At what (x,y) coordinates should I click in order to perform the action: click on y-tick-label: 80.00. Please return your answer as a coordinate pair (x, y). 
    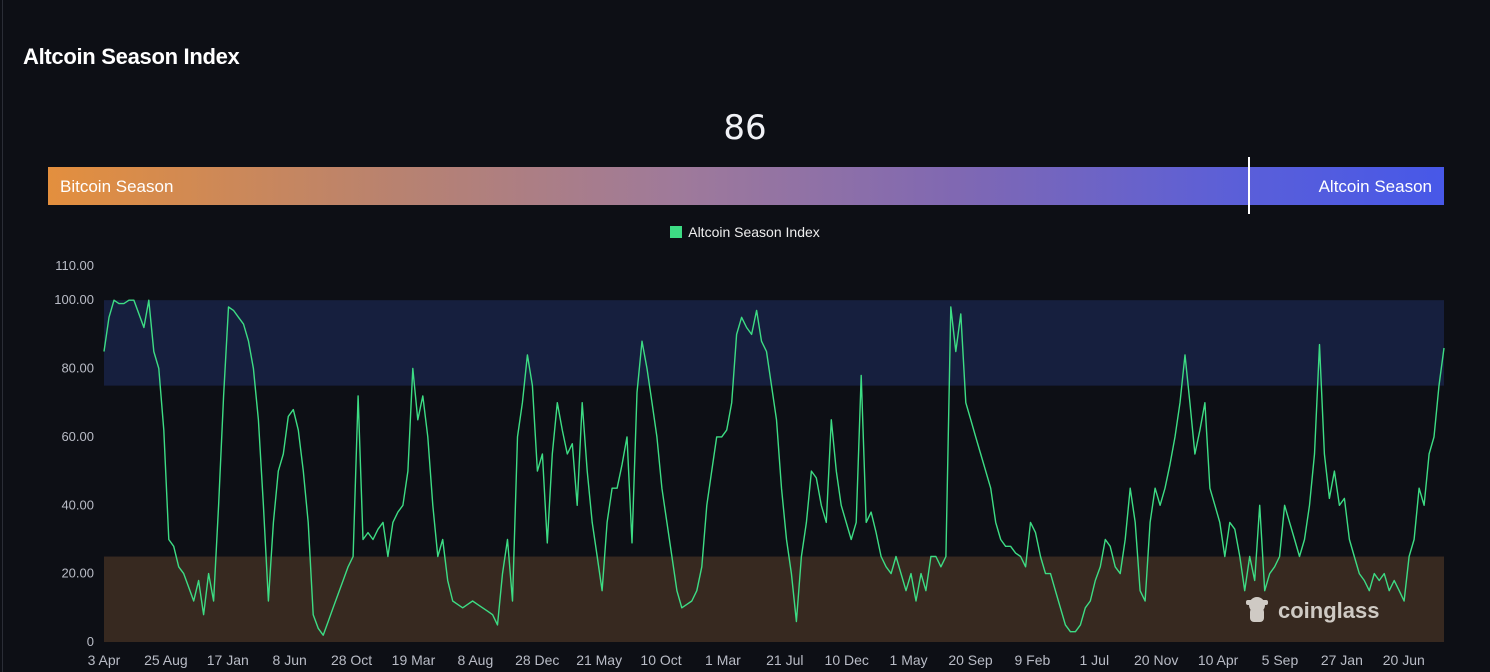
    Looking at the image, I should click on (77, 368).